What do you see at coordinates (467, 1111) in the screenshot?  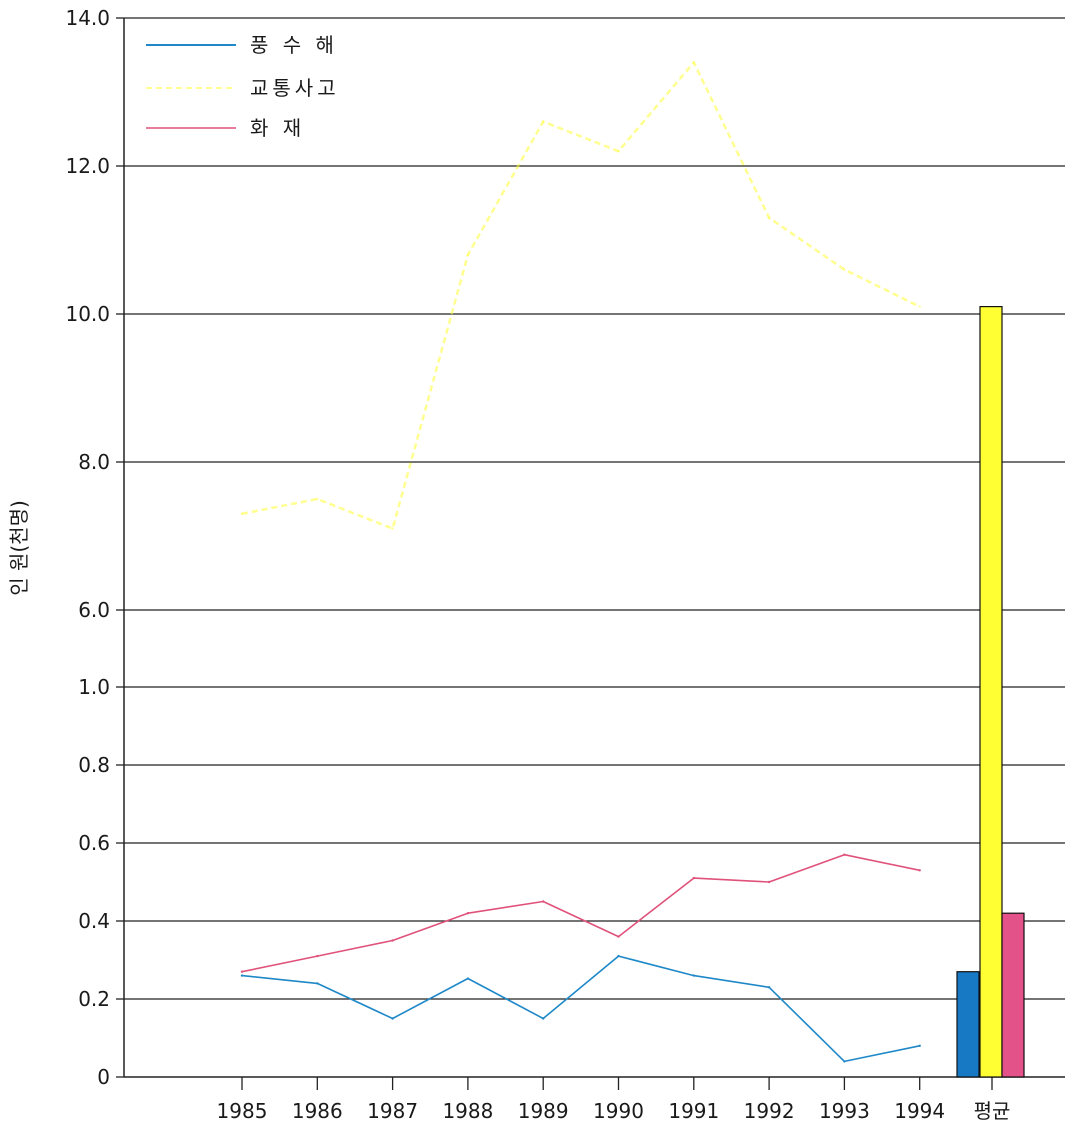 I see `x-tick-label: 1988` at bounding box center [467, 1111].